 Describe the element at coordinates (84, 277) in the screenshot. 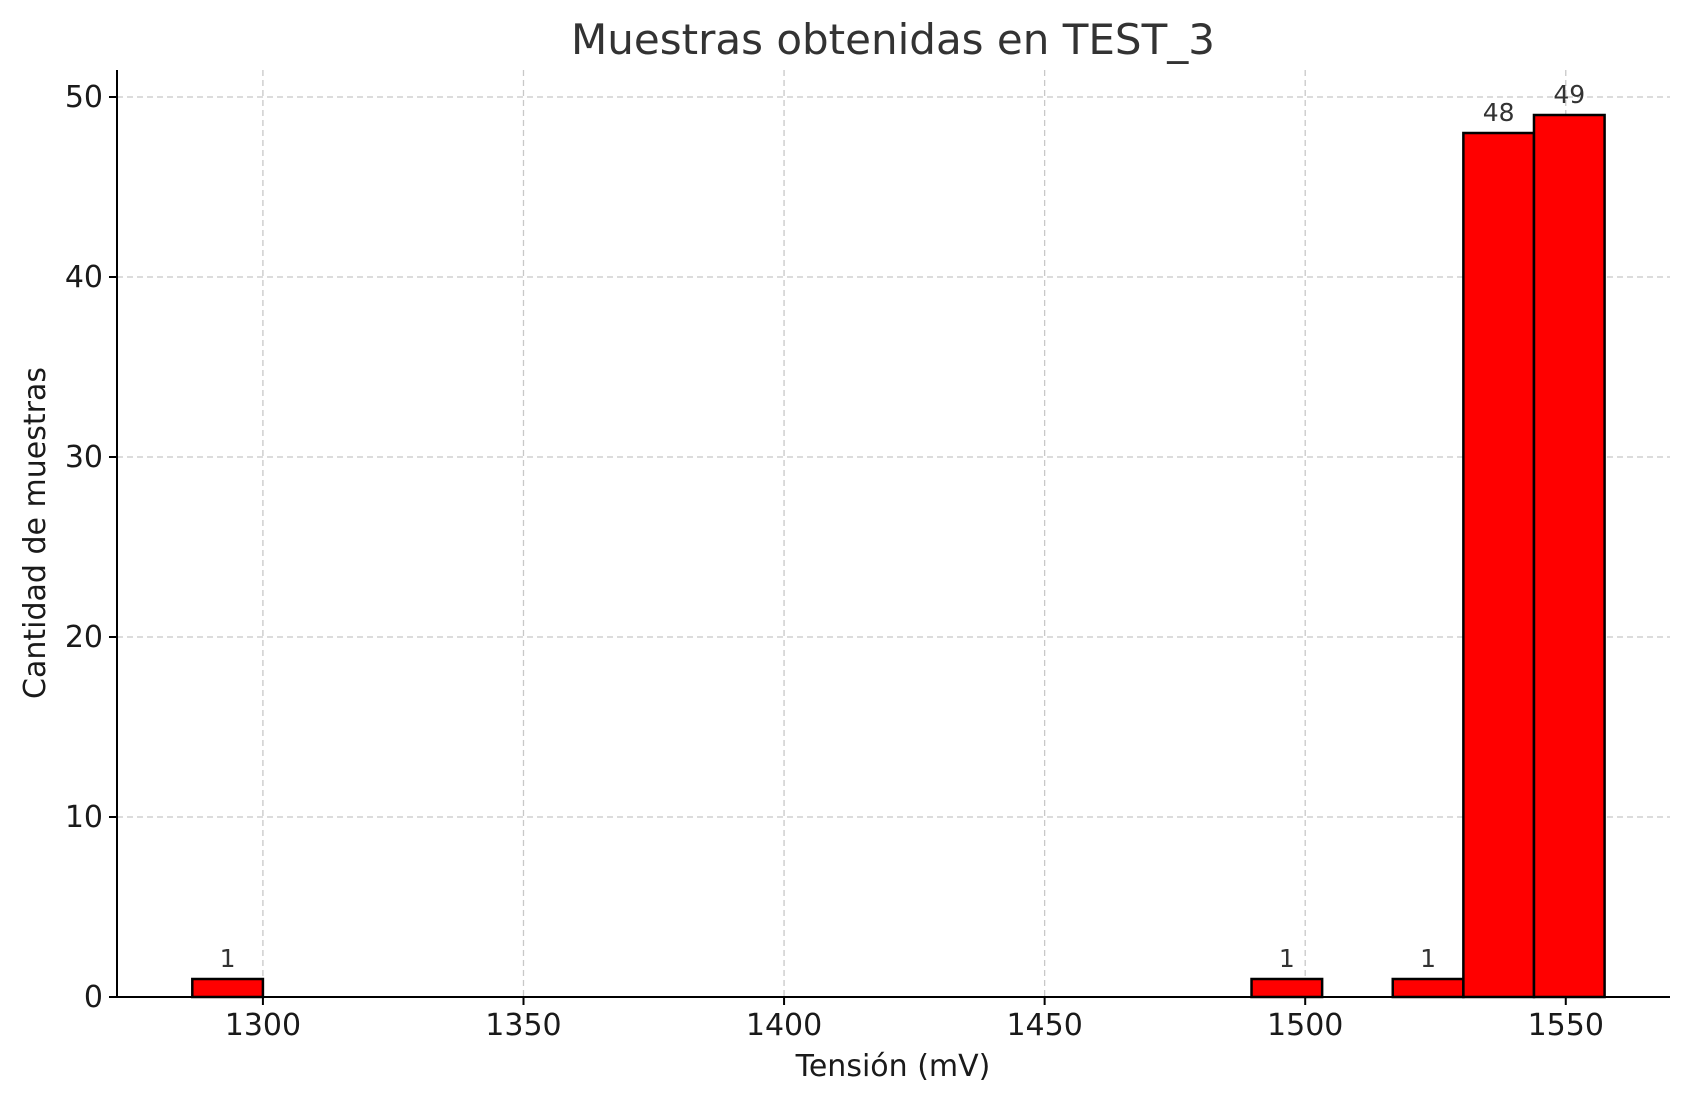

I see `y-tick-label: 40` at that location.